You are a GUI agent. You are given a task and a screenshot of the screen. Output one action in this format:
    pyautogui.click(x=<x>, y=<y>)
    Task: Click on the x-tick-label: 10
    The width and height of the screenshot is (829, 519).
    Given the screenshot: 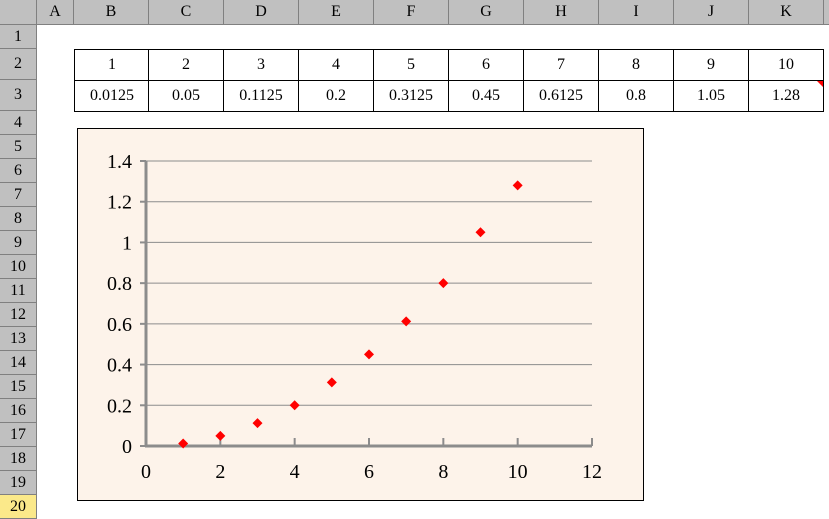 What is the action you would take?
    pyautogui.click(x=518, y=472)
    